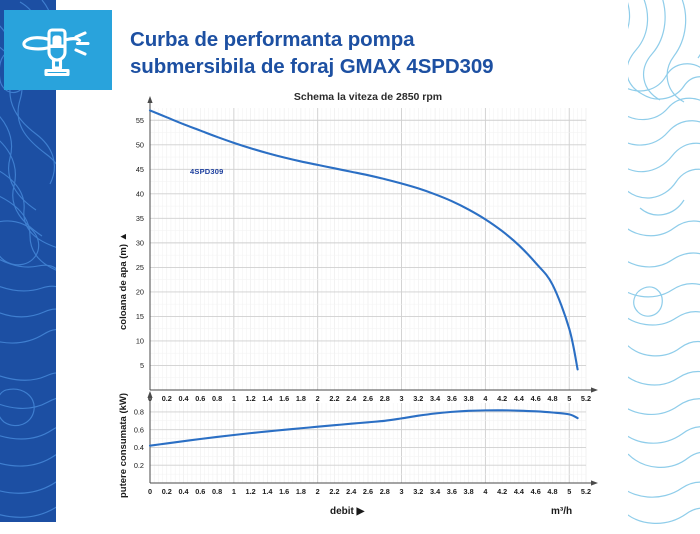 This screenshot has width=700, height=534. What do you see at coordinates (140, 144) in the screenshot?
I see `y-tick-label: 50` at bounding box center [140, 144].